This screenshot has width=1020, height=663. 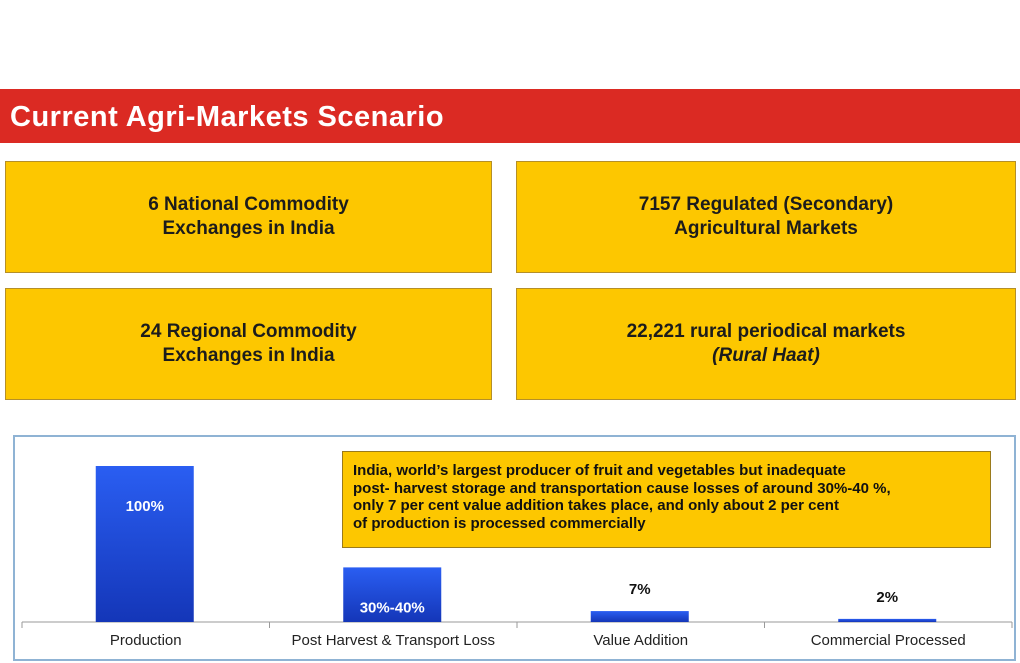 I want to click on card-line: 7157 Regulated (Secondary), so click(x=766, y=204).